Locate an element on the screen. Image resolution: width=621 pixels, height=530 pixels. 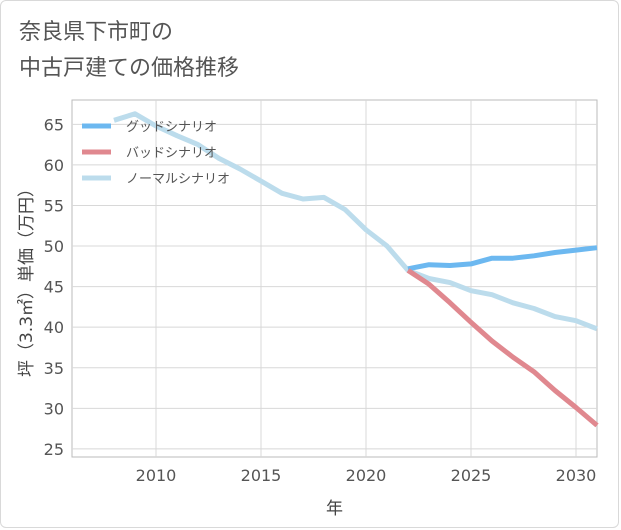
x-tick-label-2010: 2010 is located at coordinates (156, 475).